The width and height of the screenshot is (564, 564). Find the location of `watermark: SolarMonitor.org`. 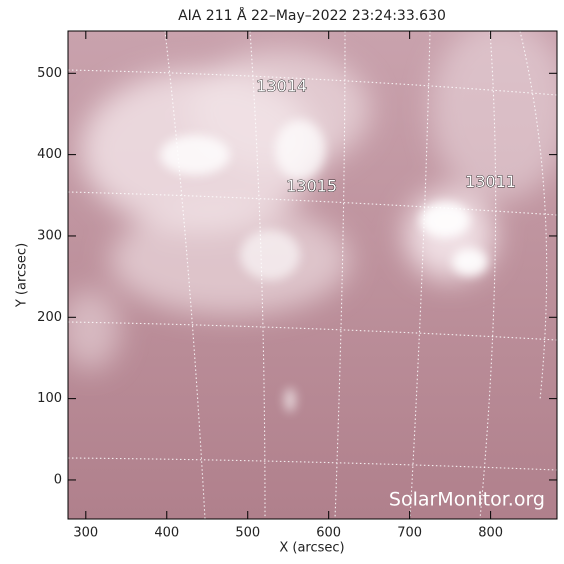

watermark: SolarMonitor.org is located at coordinates (467, 500).